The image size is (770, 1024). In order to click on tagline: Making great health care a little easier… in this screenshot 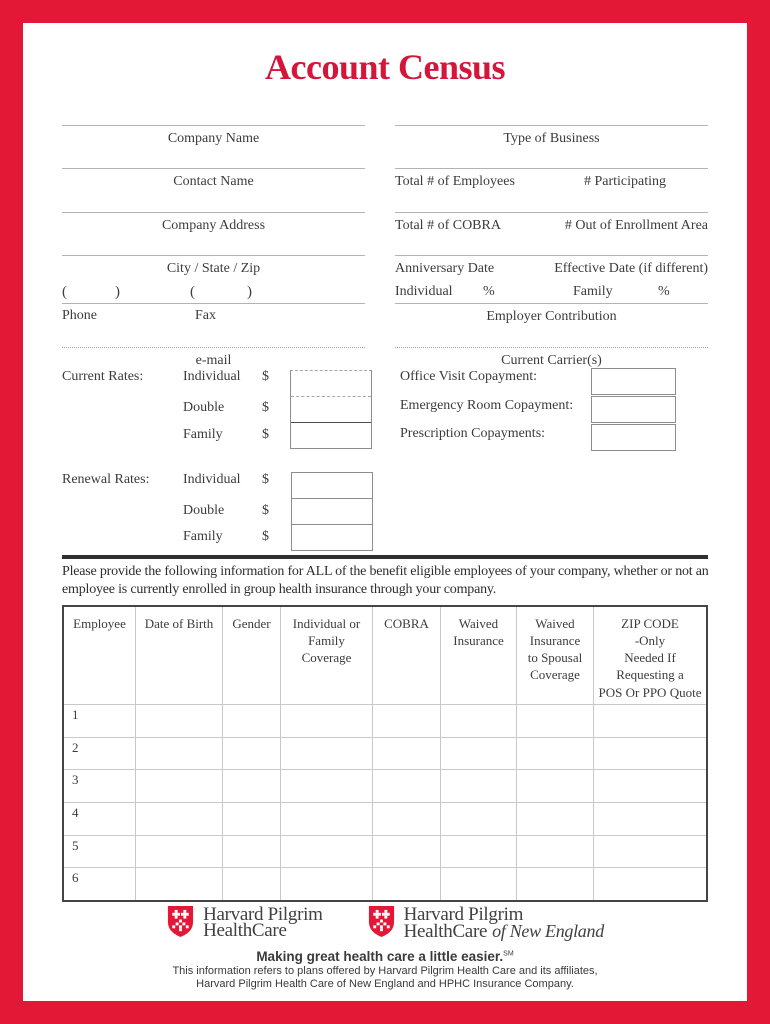, I will do `click(385, 956)`.